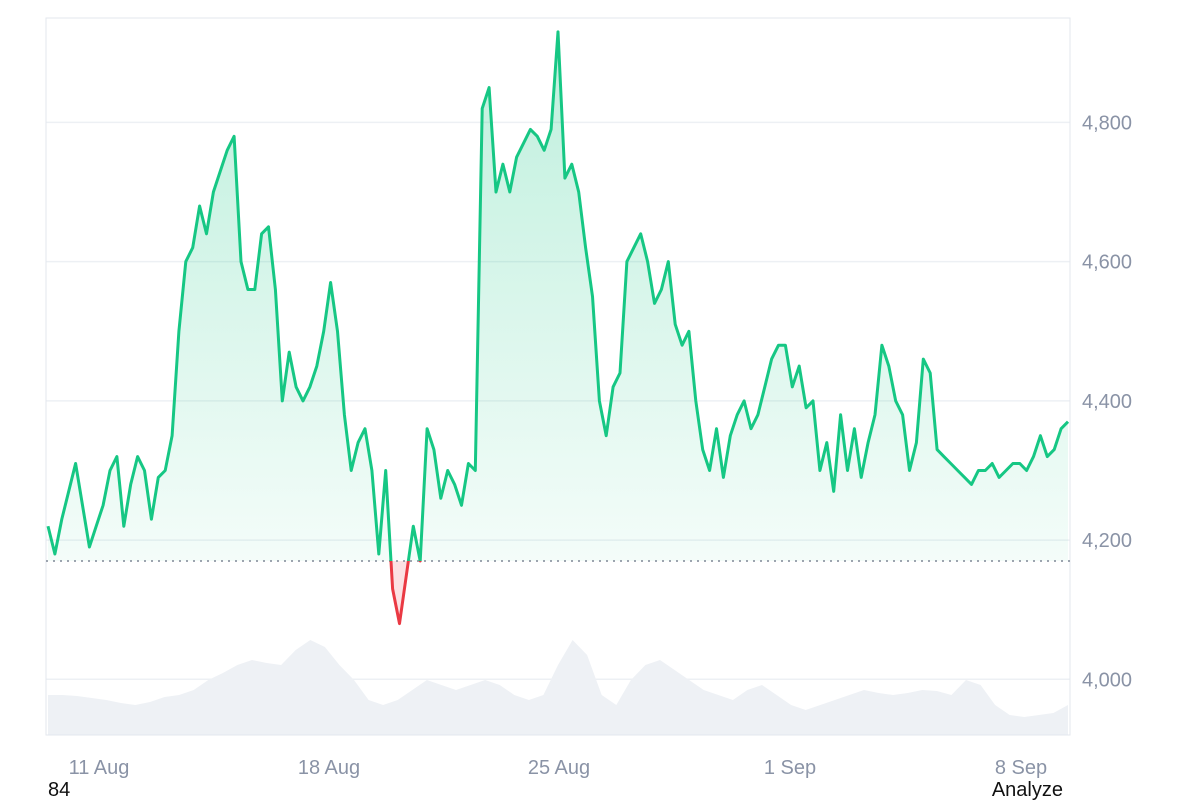 The width and height of the screenshot is (1200, 802). What do you see at coordinates (1027, 790) in the screenshot?
I see `analyze-link: Analyze` at bounding box center [1027, 790].